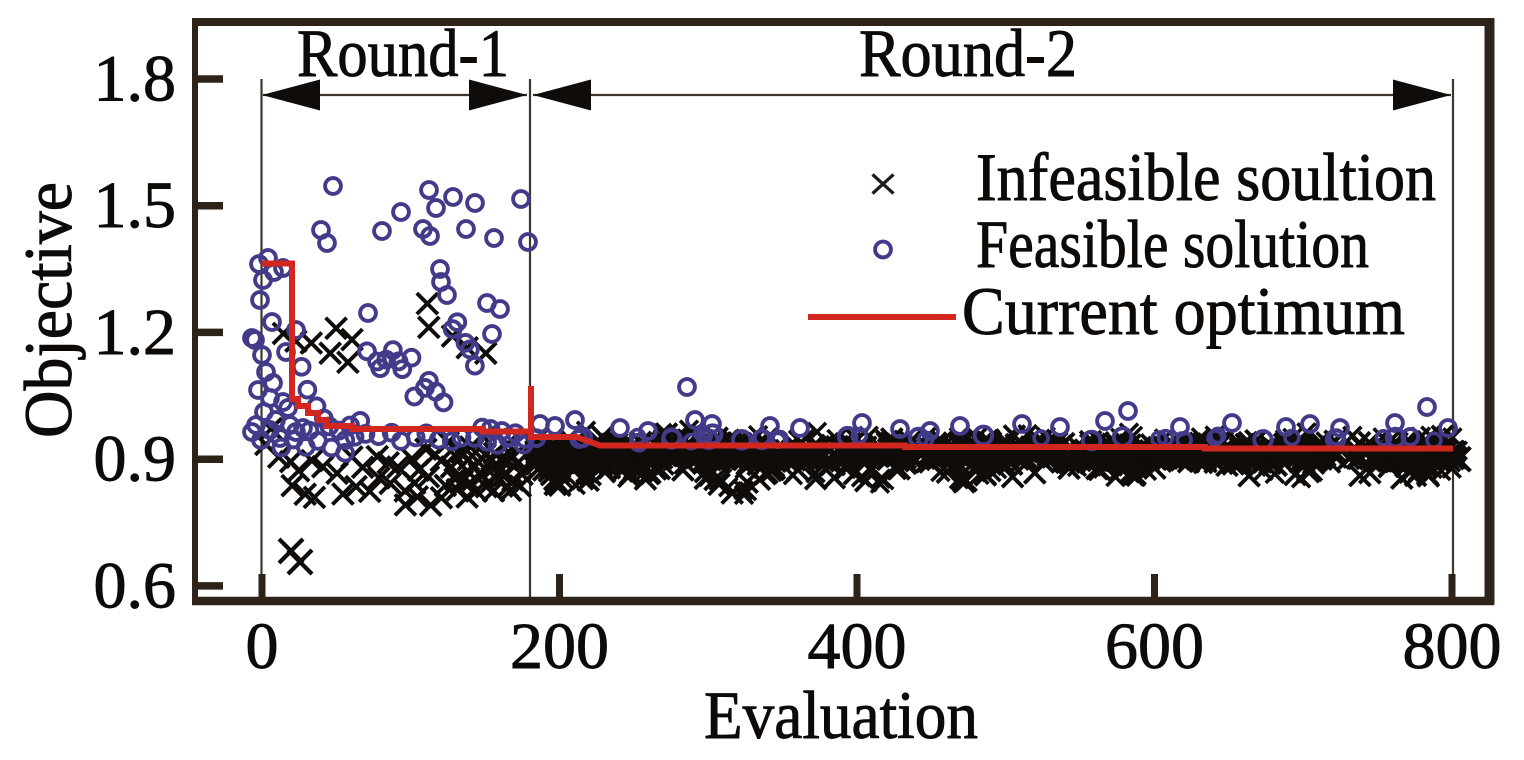  What do you see at coordinates (841, 715) in the screenshot?
I see `svg-text: Evaluation` at bounding box center [841, 715].